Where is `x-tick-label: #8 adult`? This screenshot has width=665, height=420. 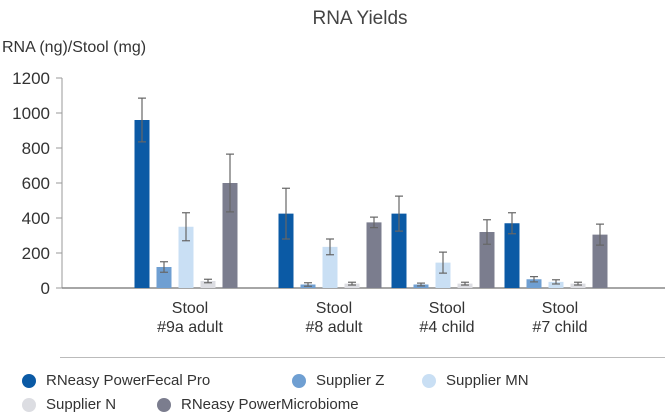 x-tick-label: #8 adult is located at coordinates (334, 327).